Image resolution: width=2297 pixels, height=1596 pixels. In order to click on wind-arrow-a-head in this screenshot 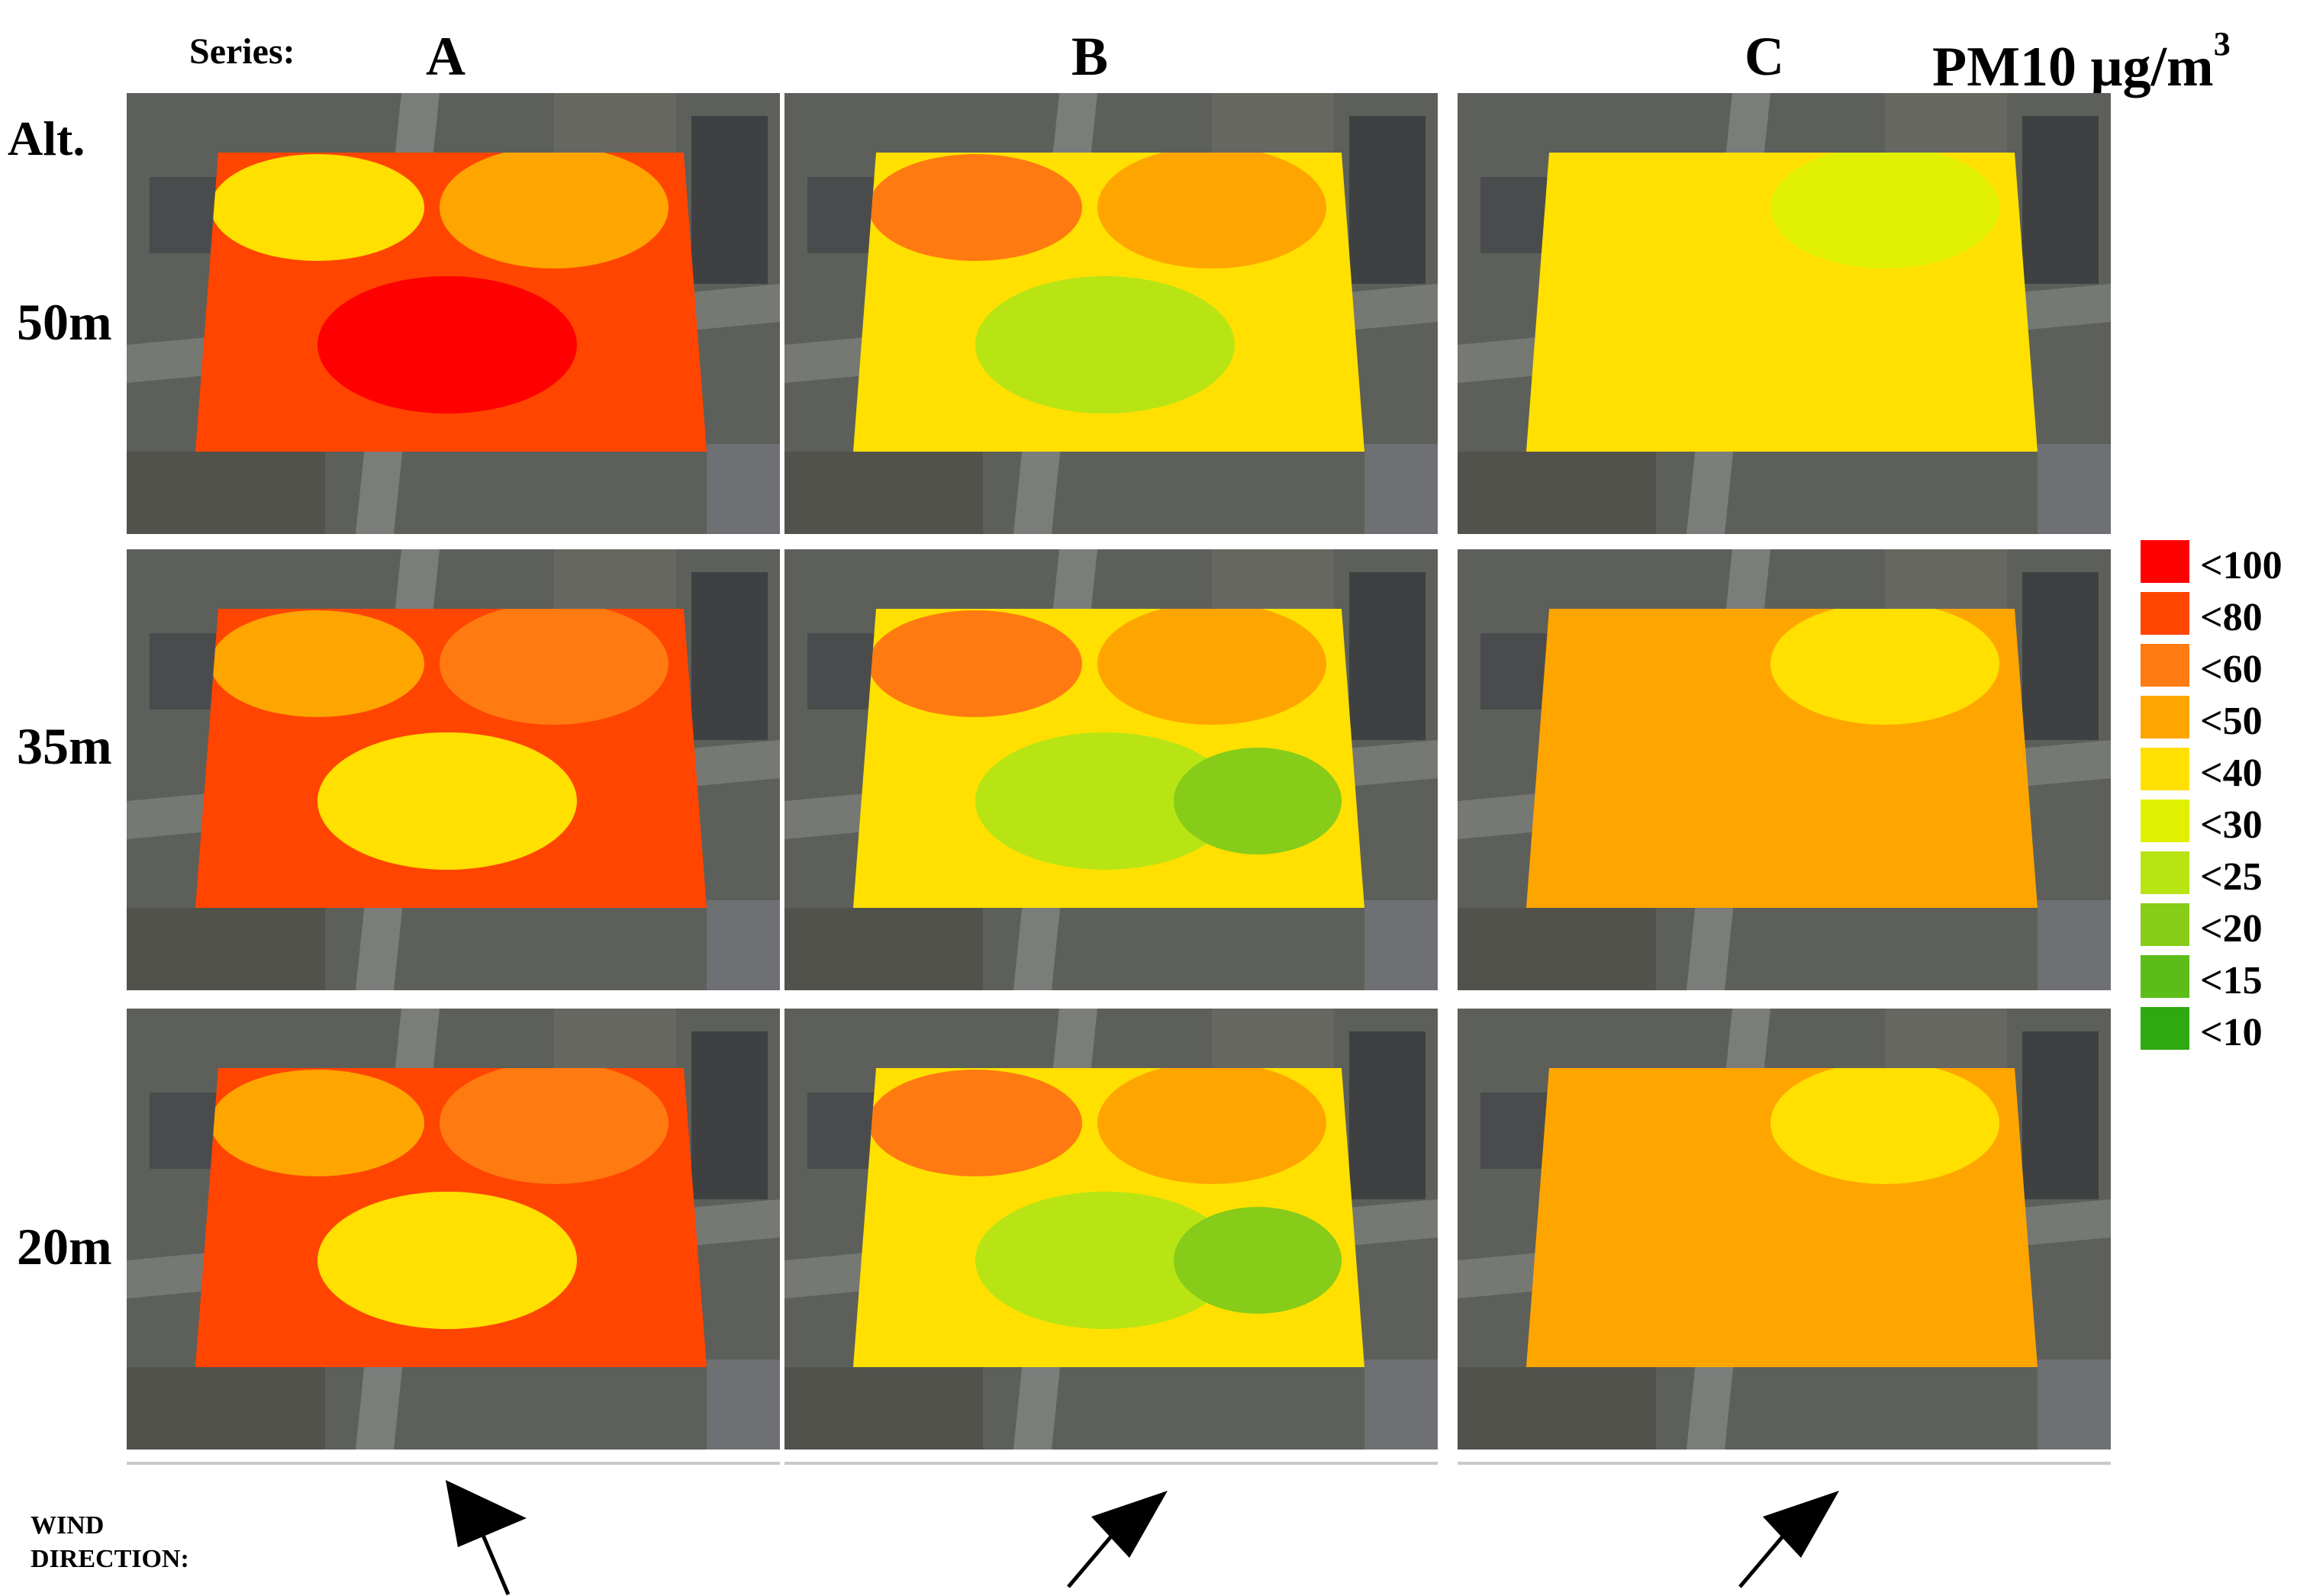, I will do `click(486, 1513)`.